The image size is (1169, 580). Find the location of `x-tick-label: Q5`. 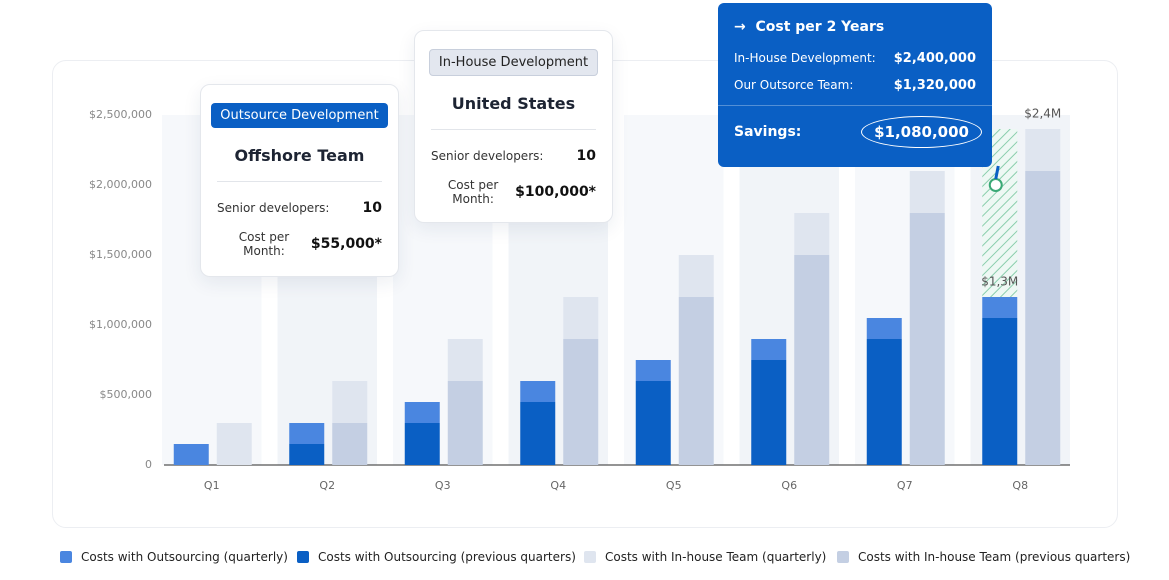

x-tick-label: Q5 is located at coordinates (674, 485).